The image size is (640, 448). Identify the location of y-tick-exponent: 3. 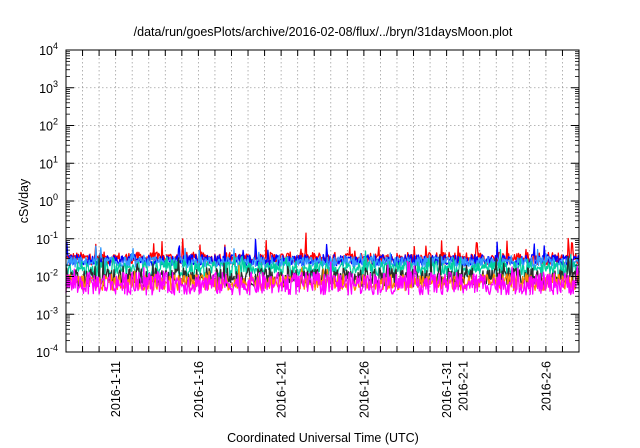
(55, 84).